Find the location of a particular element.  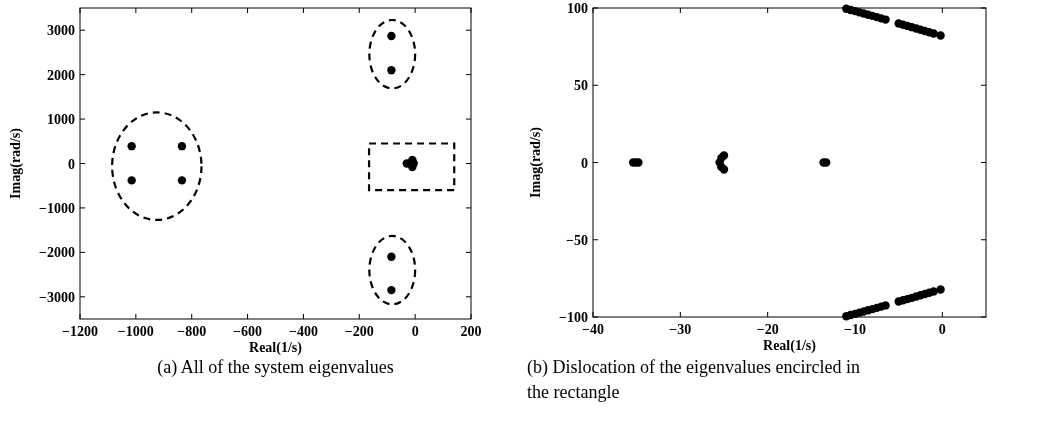

text: (b) Dislocation of the eigenvalues encircled in the rectangle is located at coordinates (693, 379).